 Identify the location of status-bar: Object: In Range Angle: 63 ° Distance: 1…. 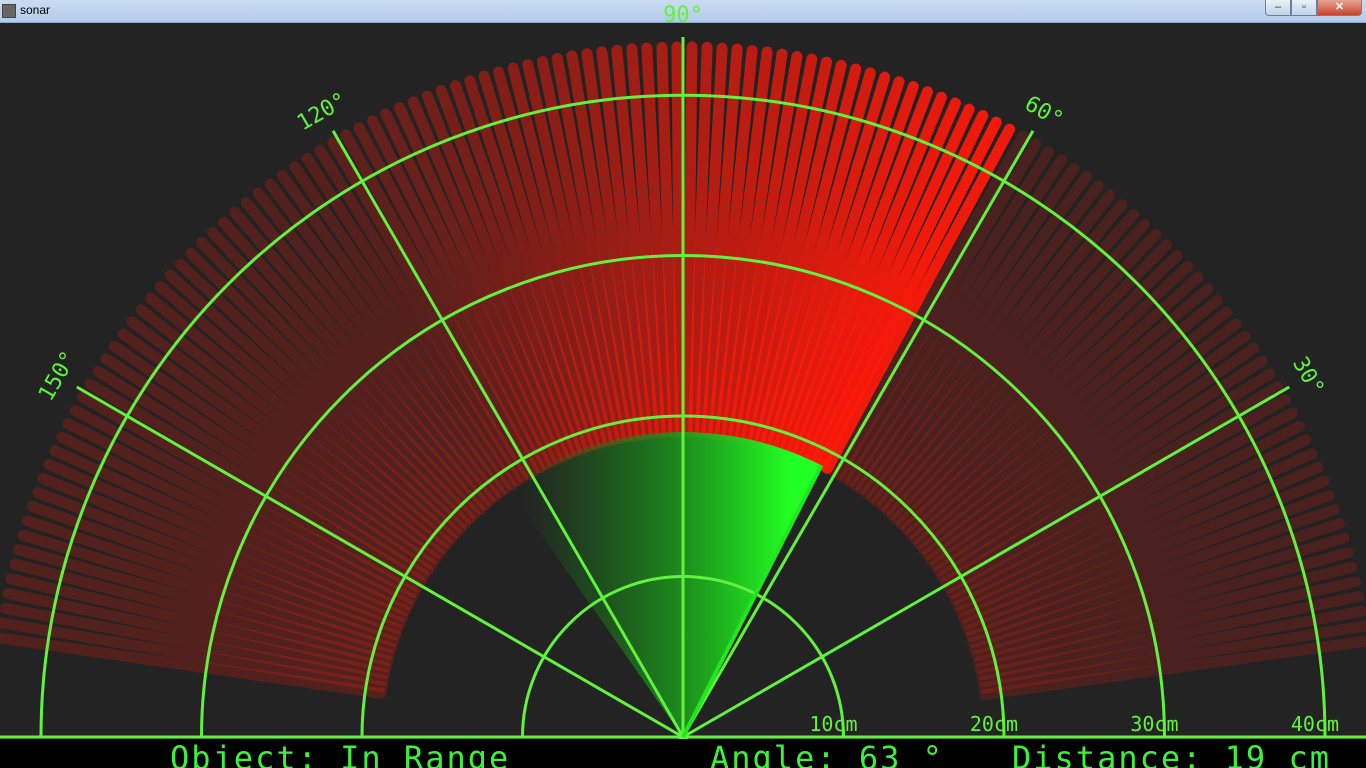
(683, 753).